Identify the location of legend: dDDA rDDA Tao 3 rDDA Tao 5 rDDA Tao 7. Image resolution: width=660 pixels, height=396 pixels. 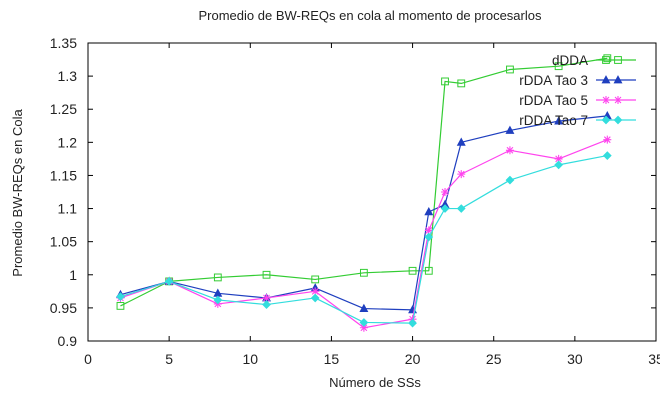
(577, 90).